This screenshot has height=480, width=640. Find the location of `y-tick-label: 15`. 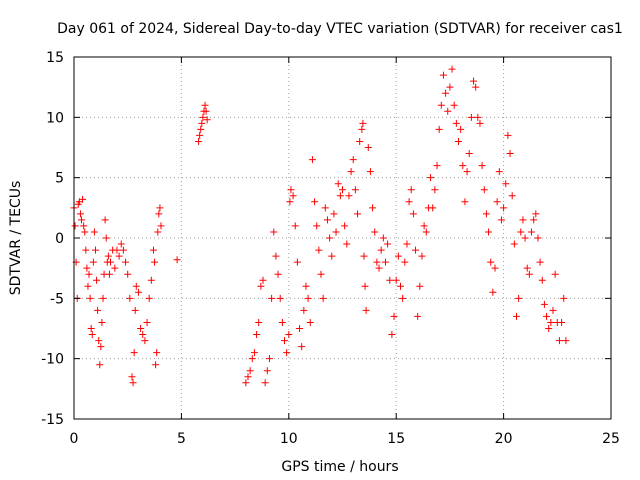

y-tick-label: 15 is located at coordinates (55, 58).